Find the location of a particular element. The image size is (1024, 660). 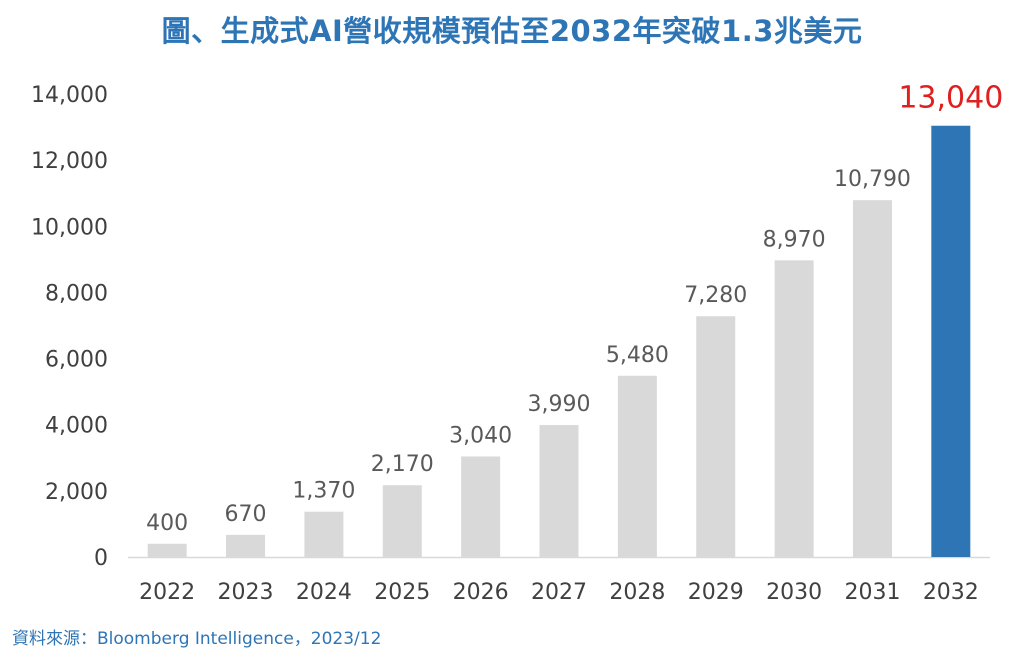

y-tick-label: 0 is located at coordinates (101, 558).